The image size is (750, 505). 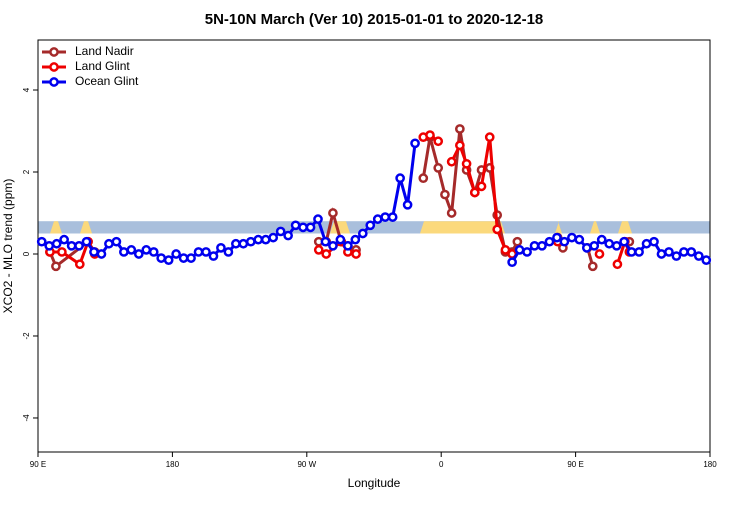 I want to click on y-tick-label: 4, so click(x=26, y=89).